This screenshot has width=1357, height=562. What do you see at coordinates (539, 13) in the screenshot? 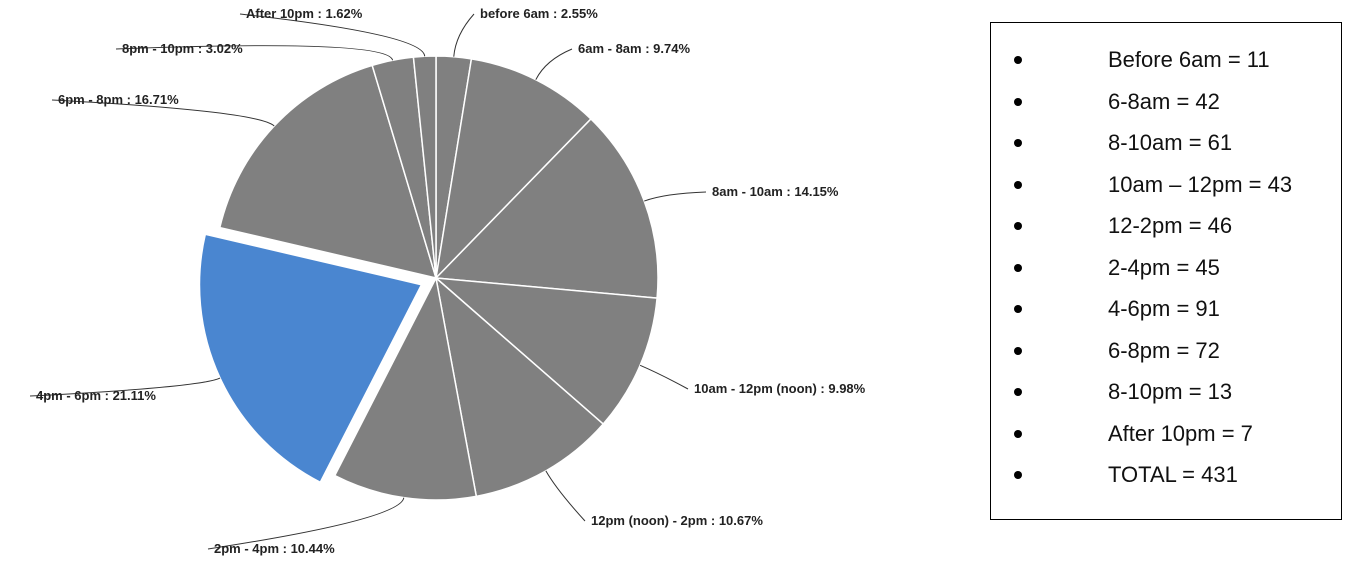
I see `slice-label: before 6am : 2.55%` at bounding box center [539, 13].